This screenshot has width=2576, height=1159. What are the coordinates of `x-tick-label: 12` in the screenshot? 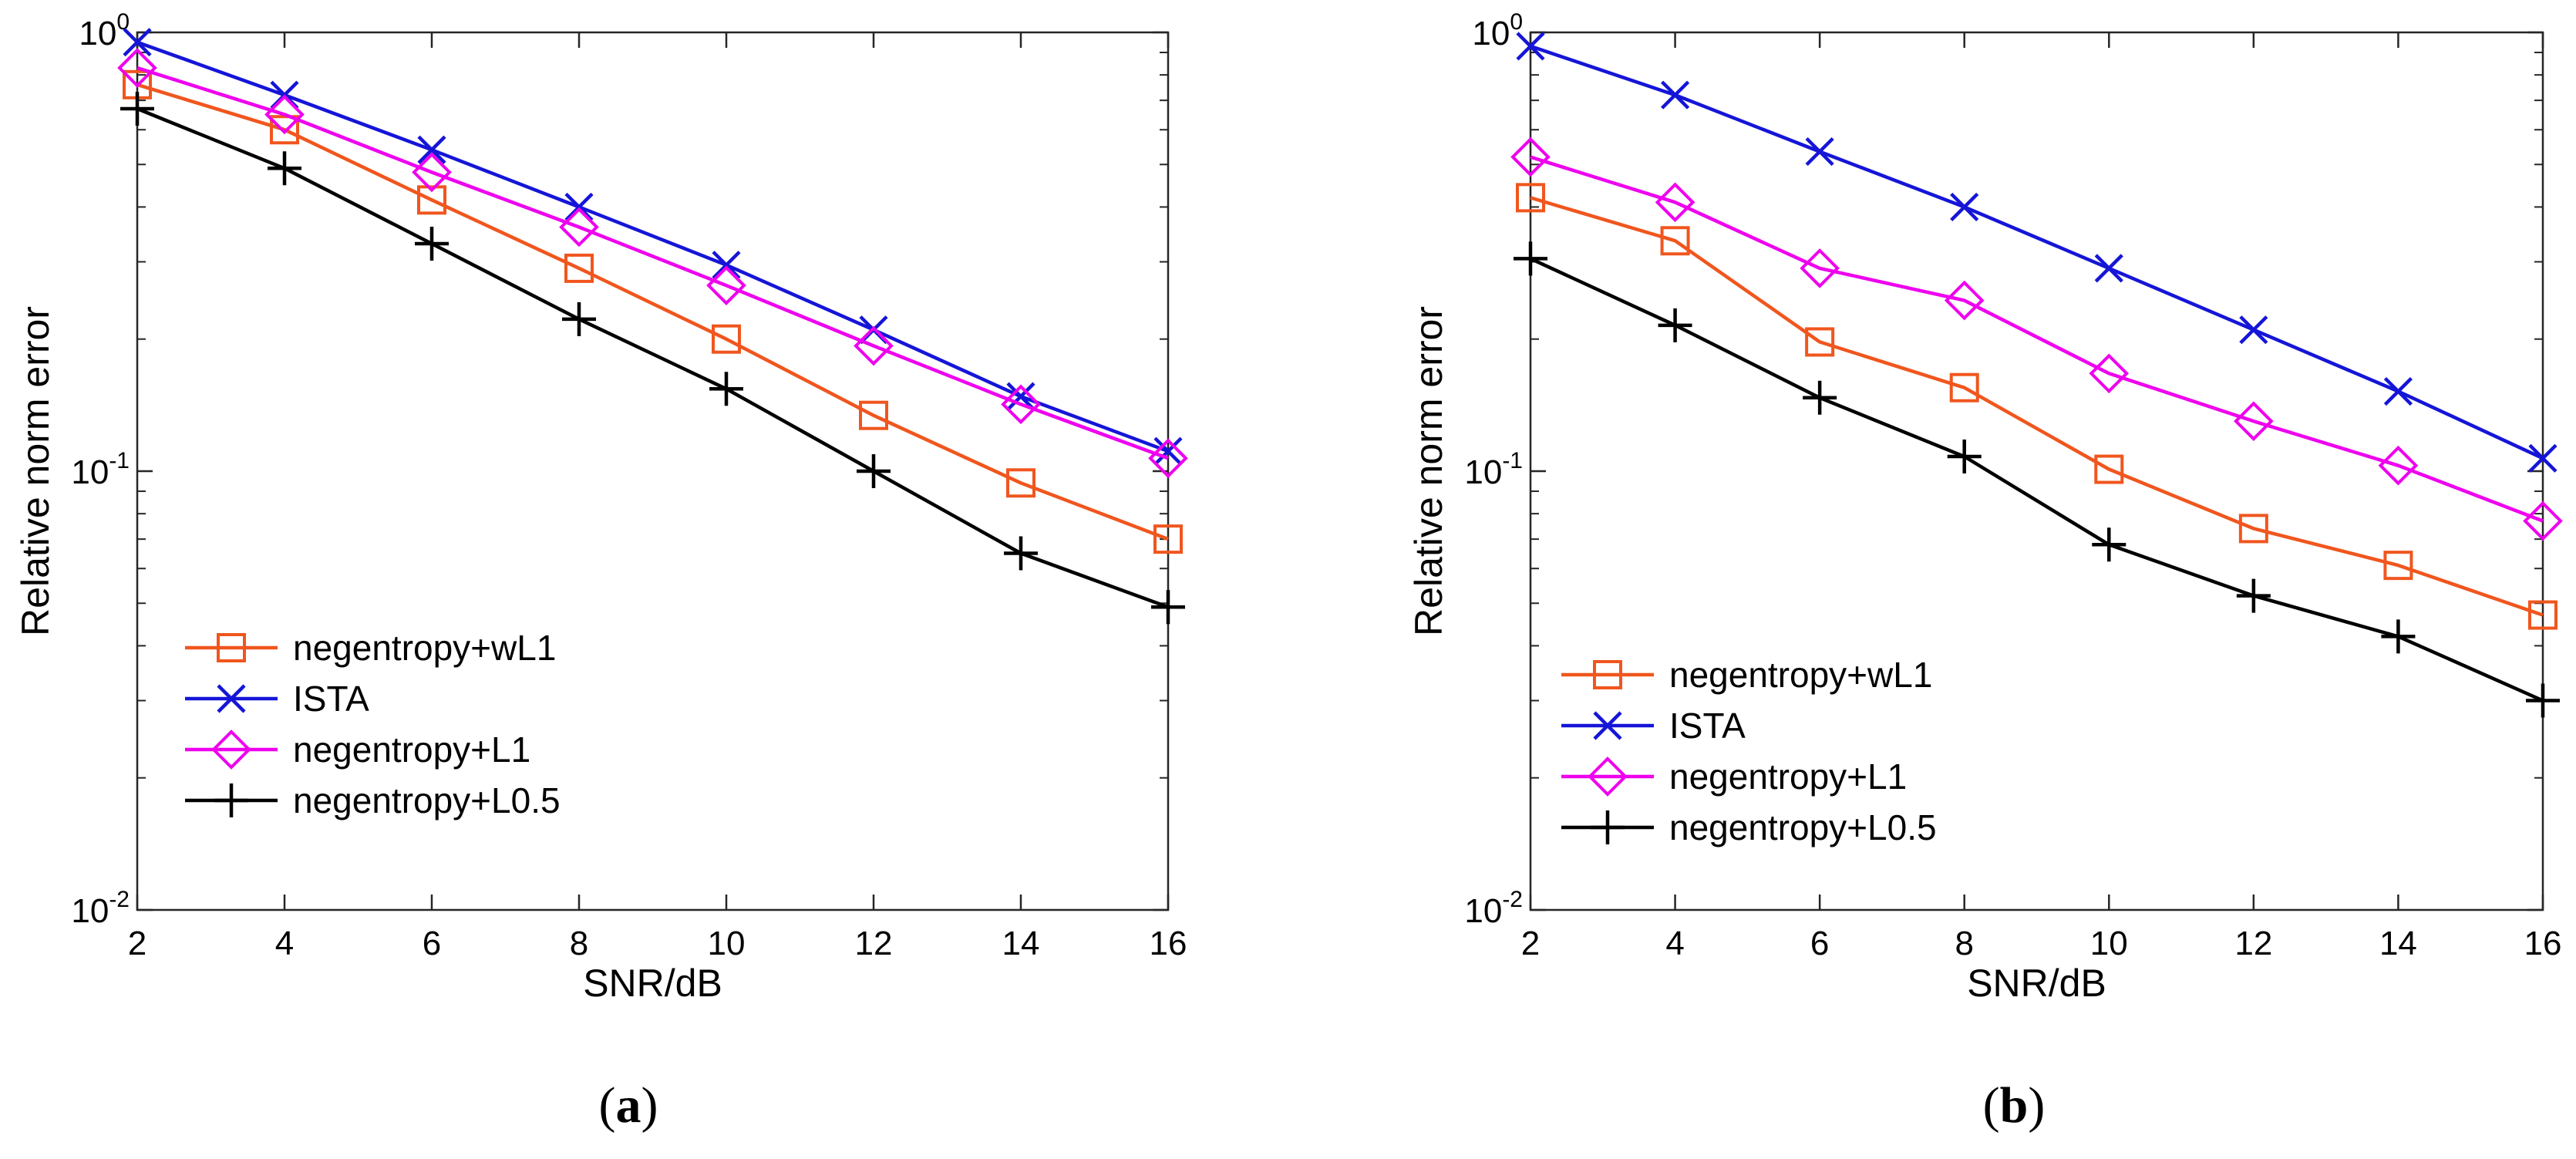 It's located at (874, 943).